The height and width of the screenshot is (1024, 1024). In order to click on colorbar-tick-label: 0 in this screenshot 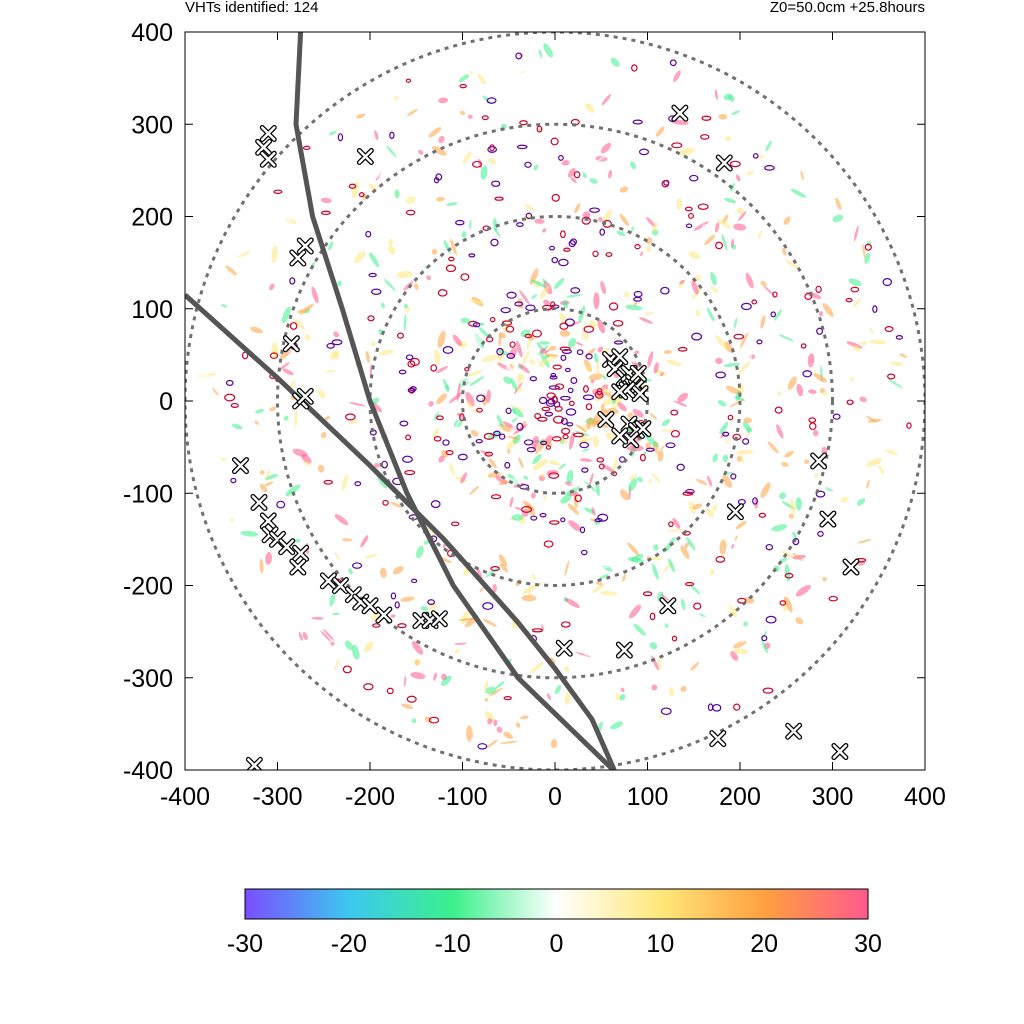, I will do `click(557, 944)`.